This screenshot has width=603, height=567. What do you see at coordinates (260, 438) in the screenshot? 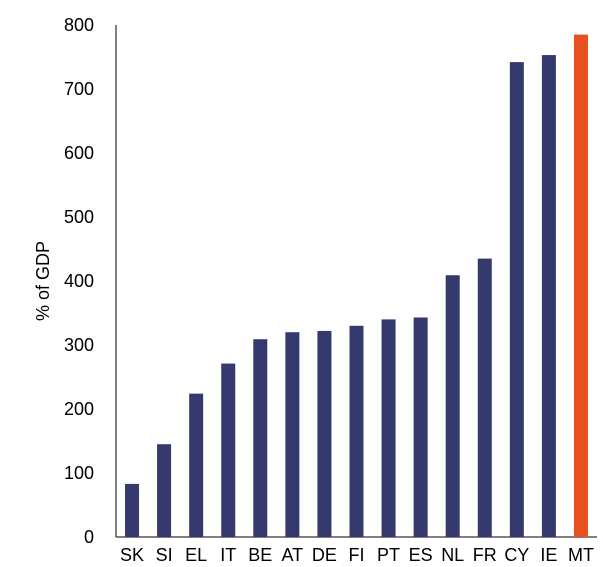
I see `bar-be` at bounding box center [260, 438].